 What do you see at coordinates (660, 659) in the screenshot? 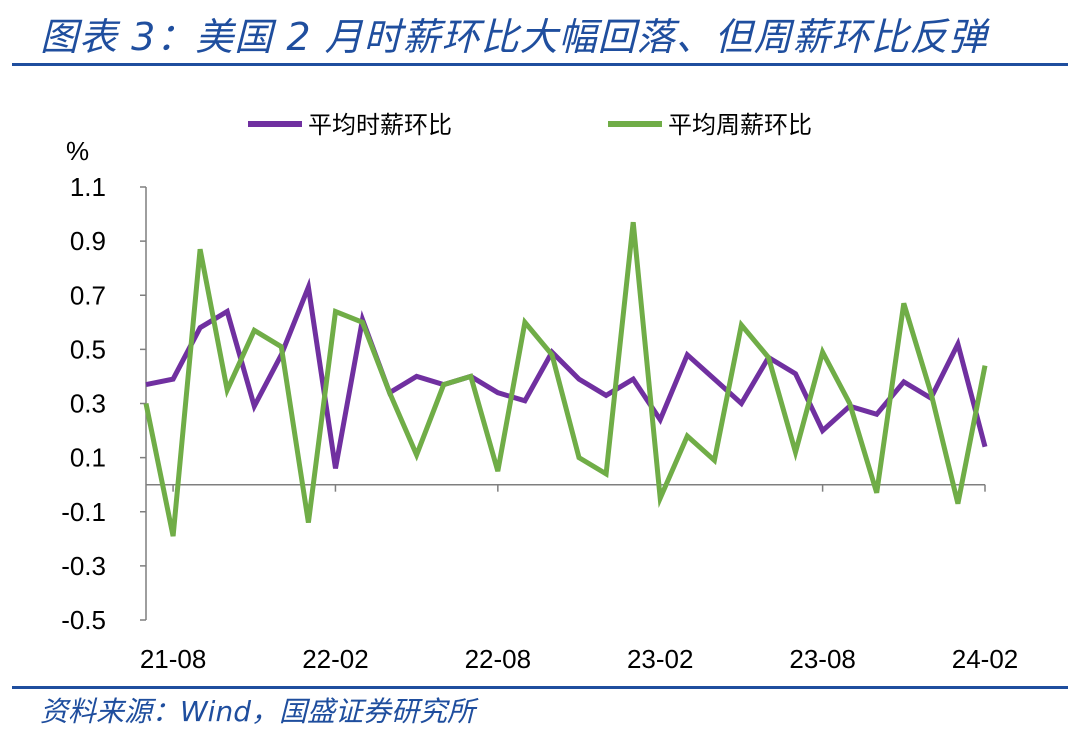
I see `x-tick-label: 23-02` at bounding box center [660, 659].